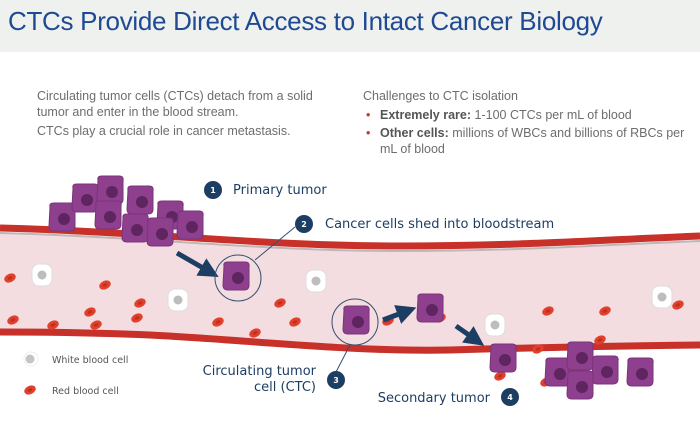 The width and height of the screenshot is (700, 422). What do you see at coordinates (434, 398) in the screenshot?
I see `step-label: Secondary tumor` at bounding box center [434, 398].